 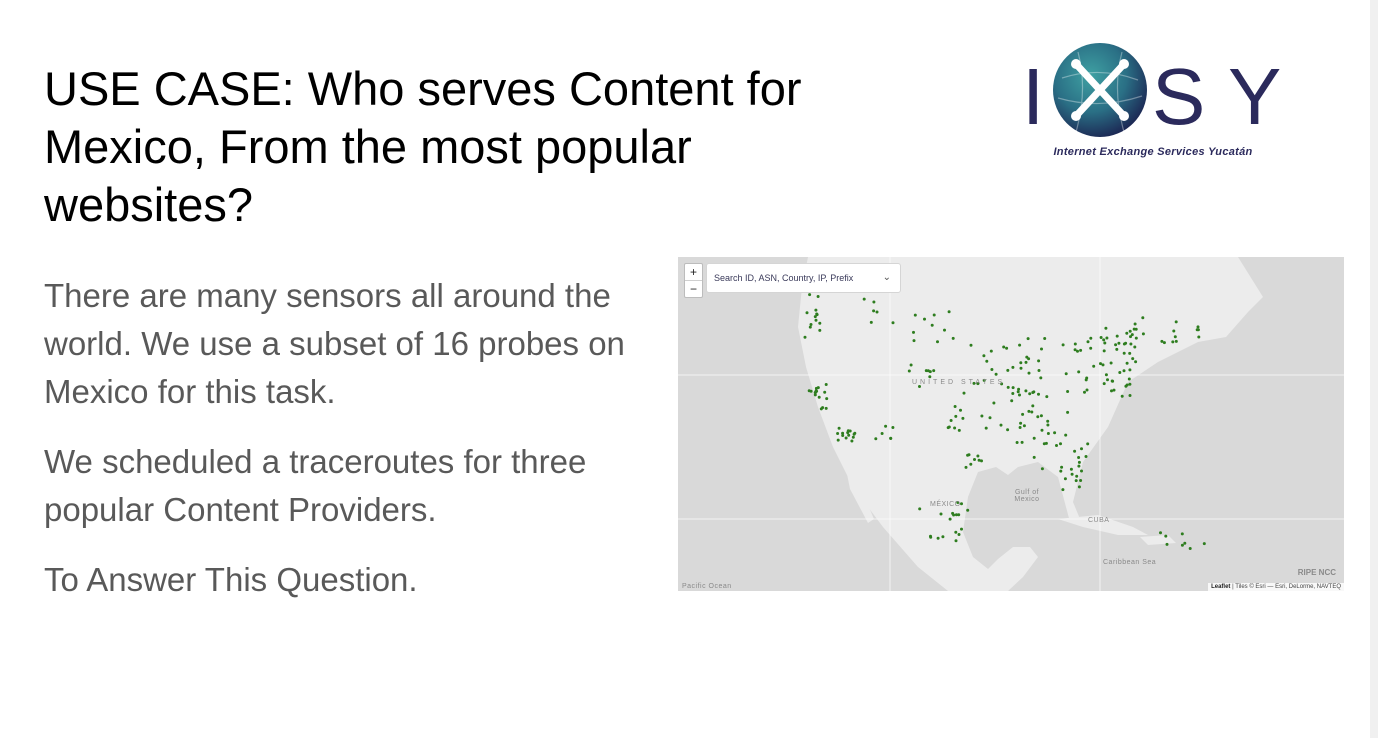 What do you see at coordinates (886, 277) in the screenshot?
I see `chevron-down-icon: ⌄` at bounding box center [886, 277].